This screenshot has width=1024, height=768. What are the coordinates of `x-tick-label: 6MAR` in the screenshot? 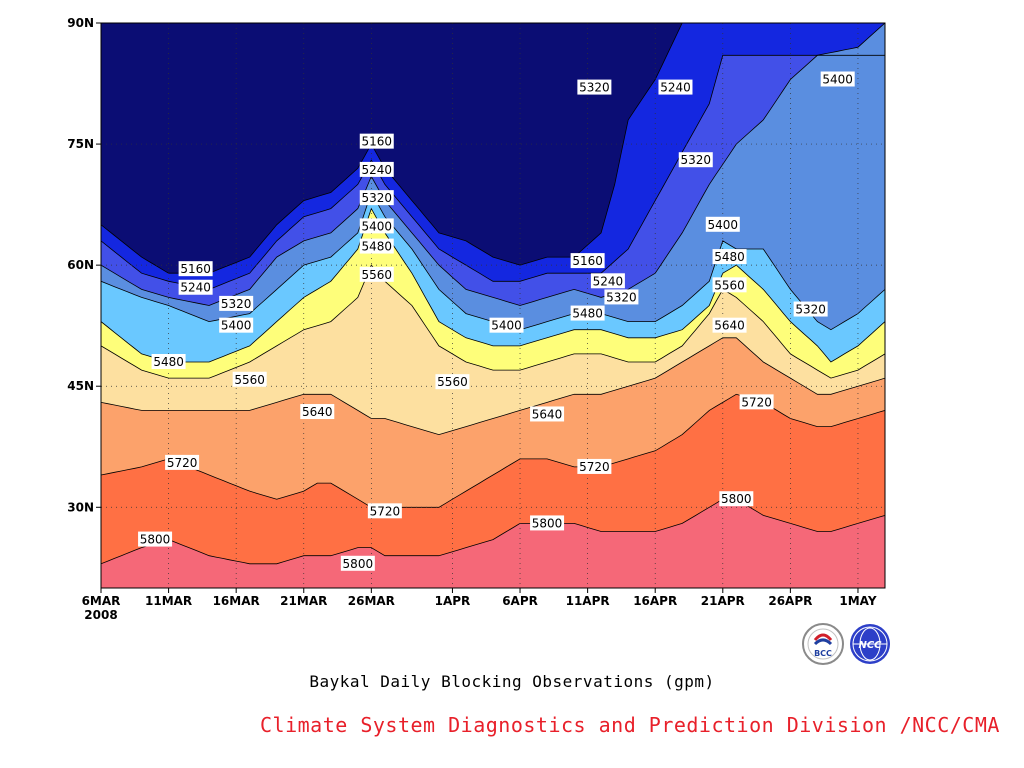 It's located at (101, 601).